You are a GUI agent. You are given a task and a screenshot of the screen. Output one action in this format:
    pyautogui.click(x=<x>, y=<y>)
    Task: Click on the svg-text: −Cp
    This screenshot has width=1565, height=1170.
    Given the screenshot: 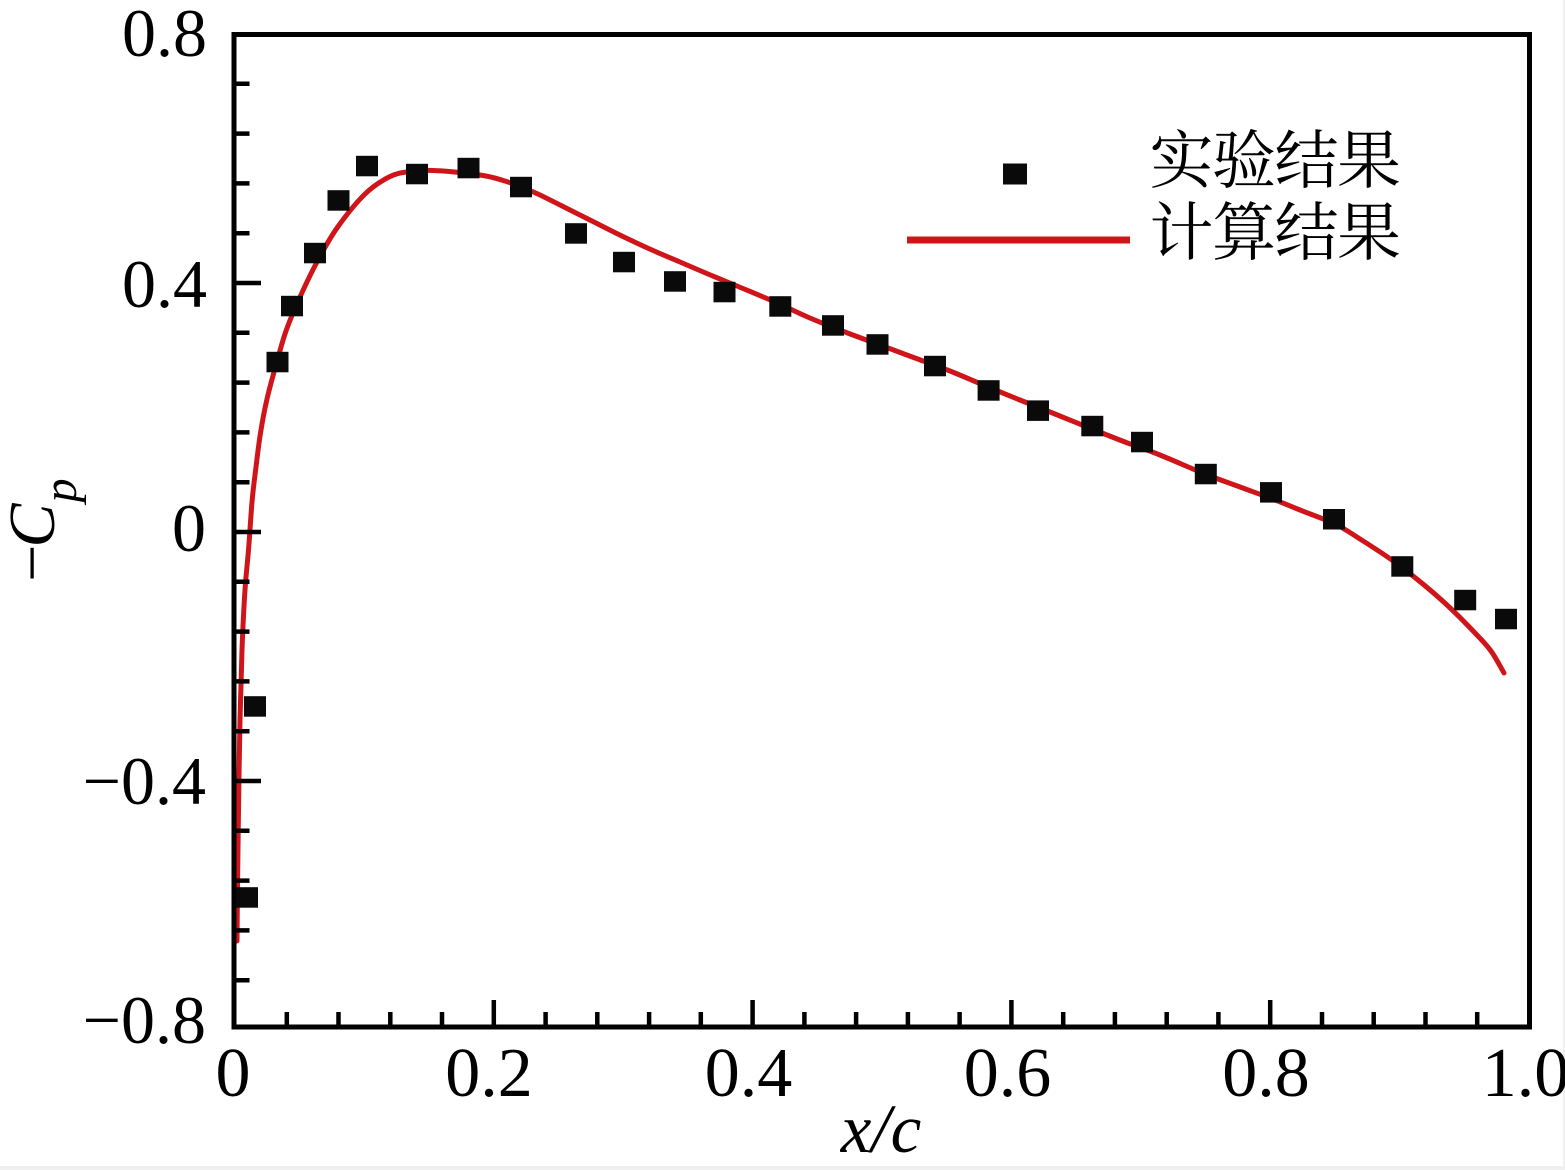 What is the action you would take?
    pyautogui.click(x=43, y=532)
    